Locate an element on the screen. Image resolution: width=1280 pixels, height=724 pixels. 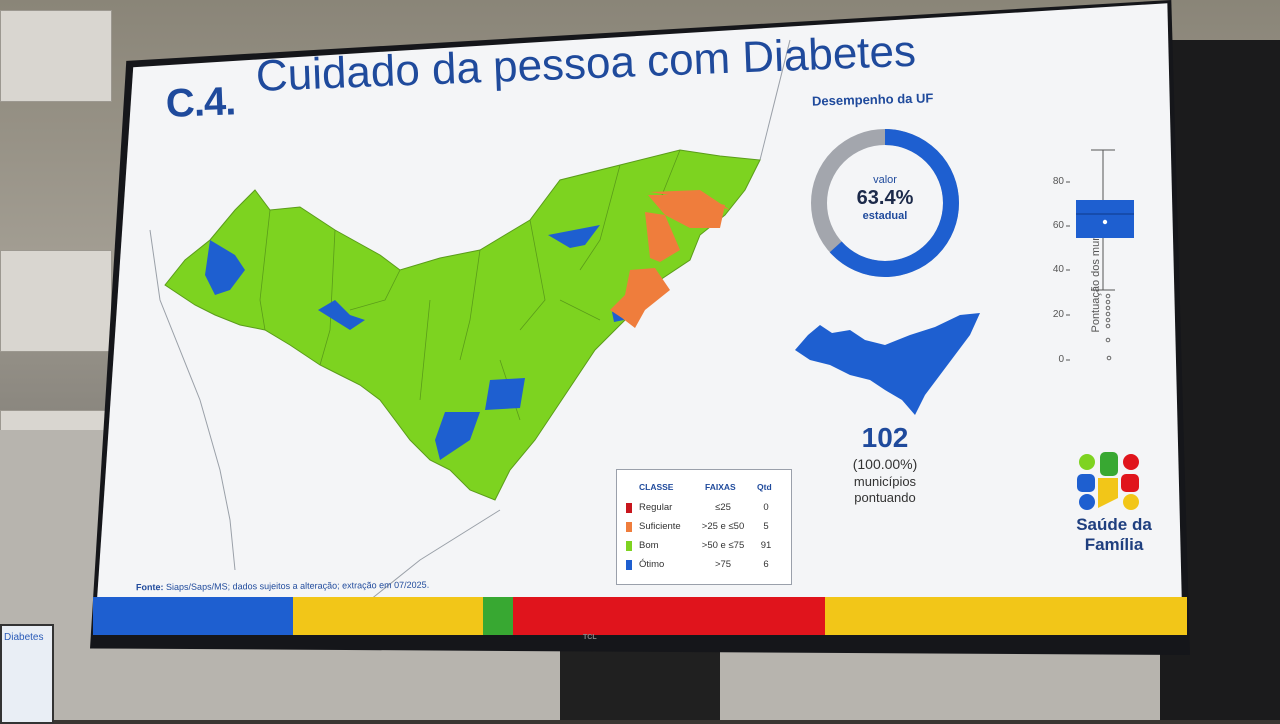
legend-row: Bom >50 e ≤75 91 is located at coordinates (704, 546).